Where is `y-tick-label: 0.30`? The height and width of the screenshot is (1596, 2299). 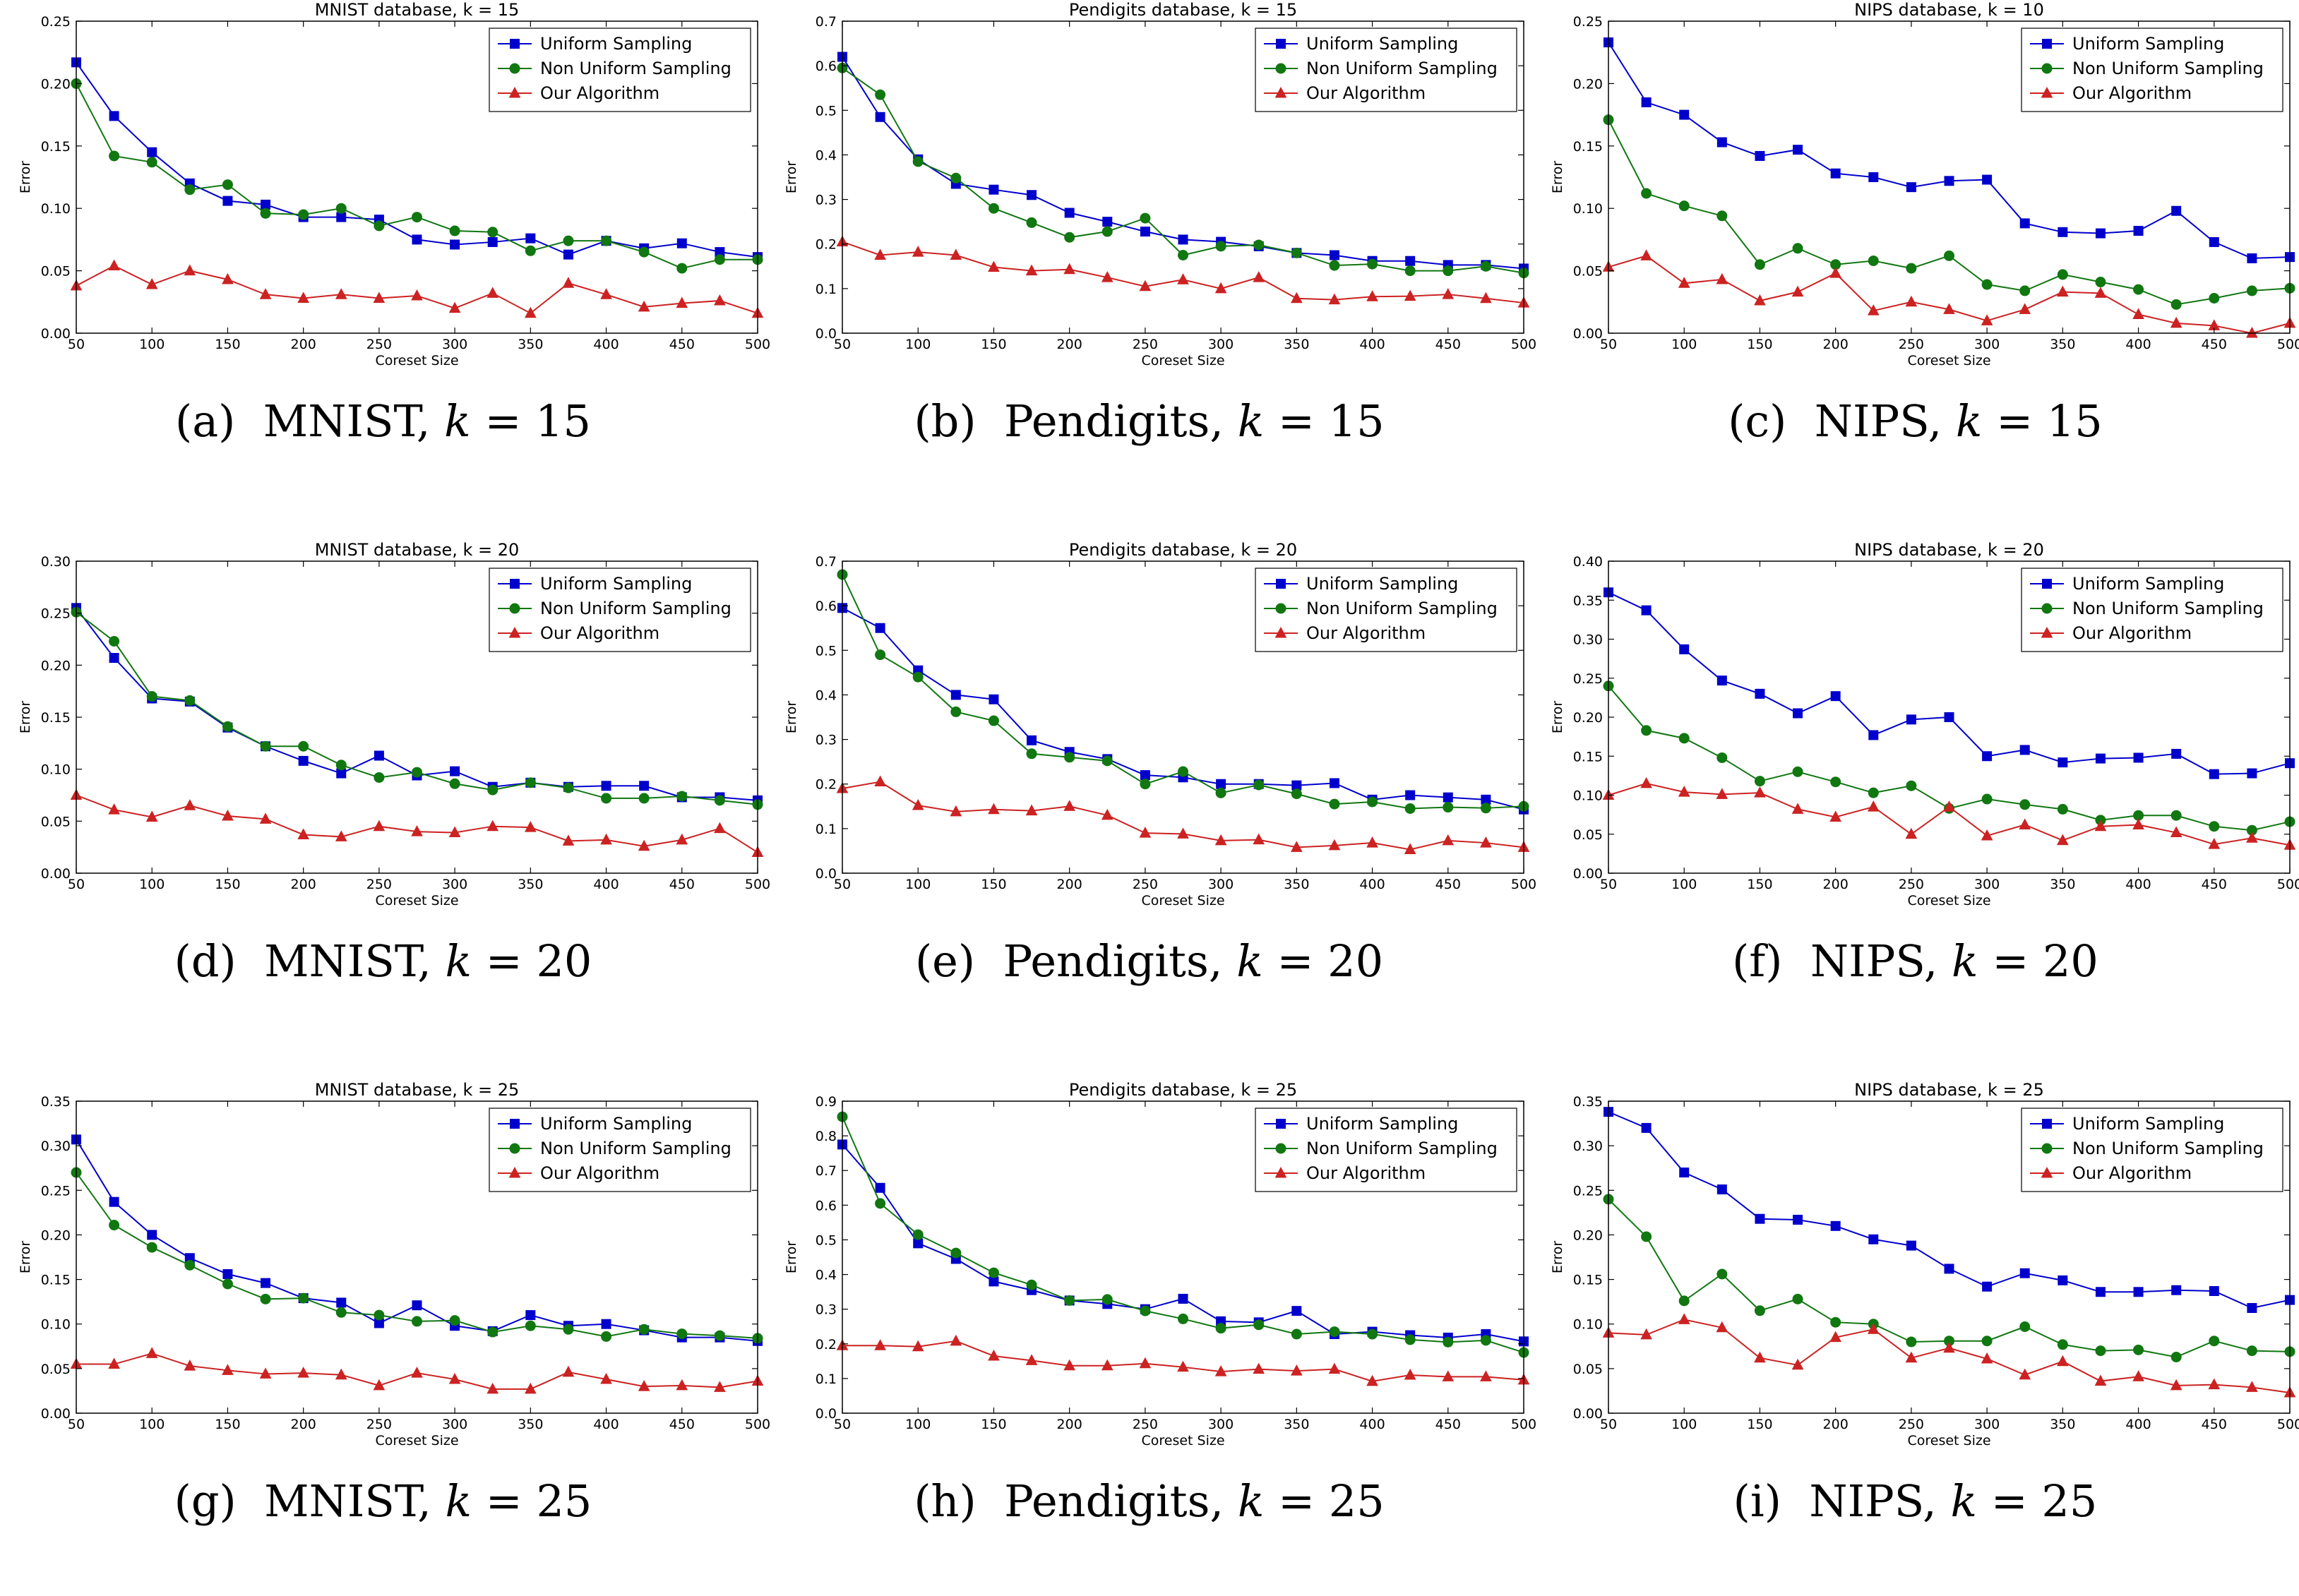
y-tick-label: 0.30 is located at coordinates (1588, 1147).